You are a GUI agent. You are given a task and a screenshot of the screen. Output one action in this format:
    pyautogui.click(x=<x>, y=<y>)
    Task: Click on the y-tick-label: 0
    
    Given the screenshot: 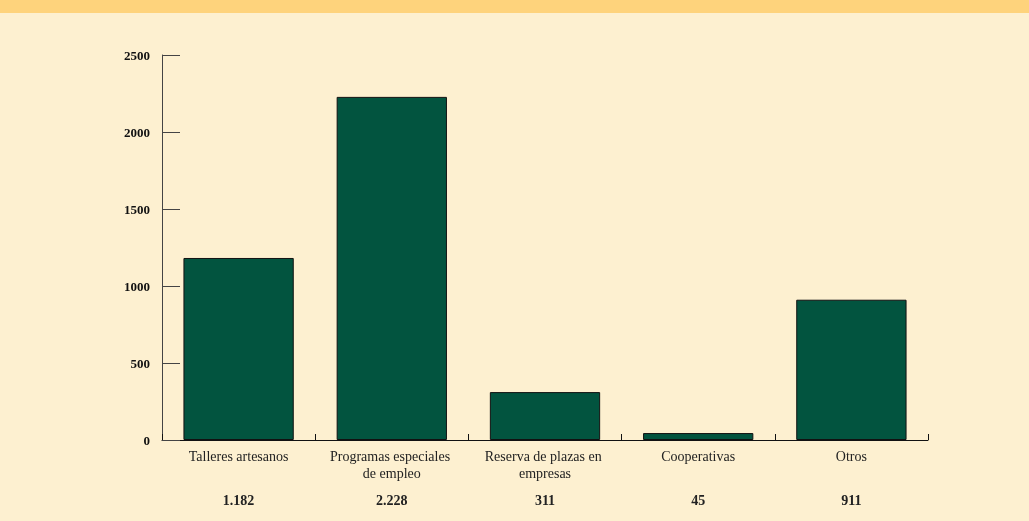 What is the action you would take?
    pyautogui.click(x=146, y=440)
    